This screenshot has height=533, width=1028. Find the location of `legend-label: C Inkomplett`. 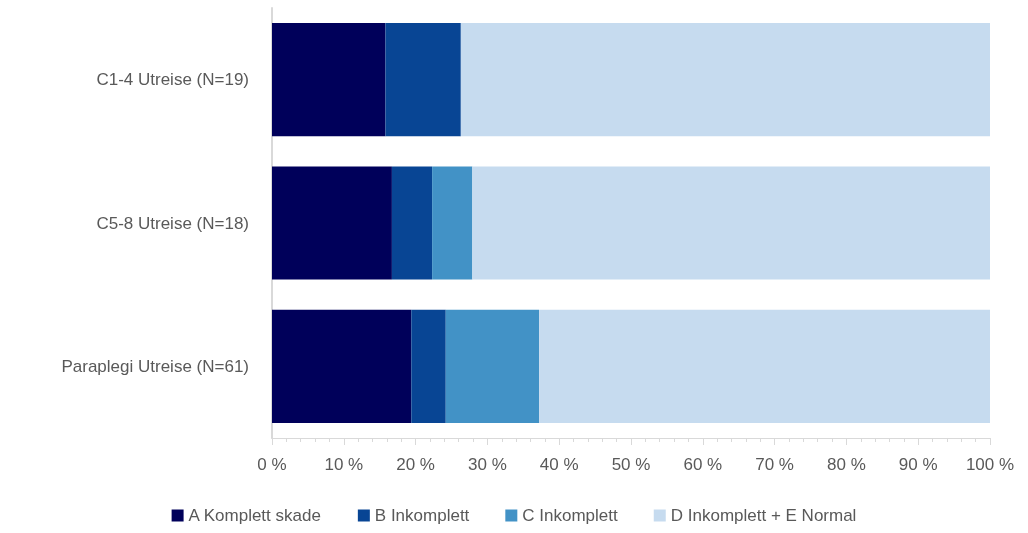

legend-label: C Inkomplett is located at coordinates (570, 515).